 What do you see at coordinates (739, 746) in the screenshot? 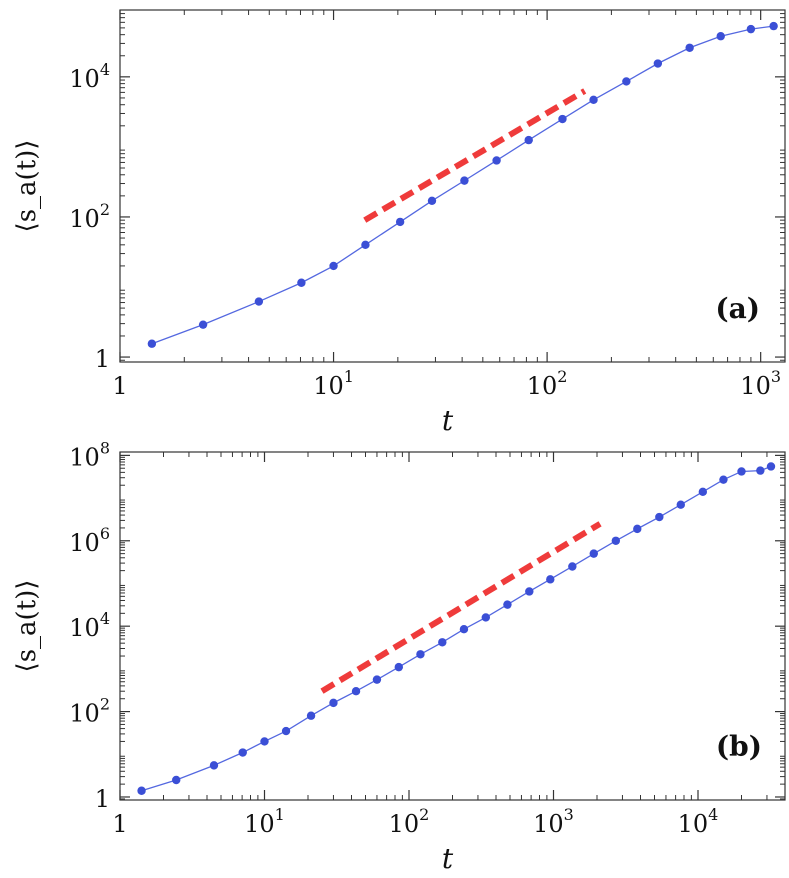
I see `panel-label: (b)` at bounding box center [739, 746].